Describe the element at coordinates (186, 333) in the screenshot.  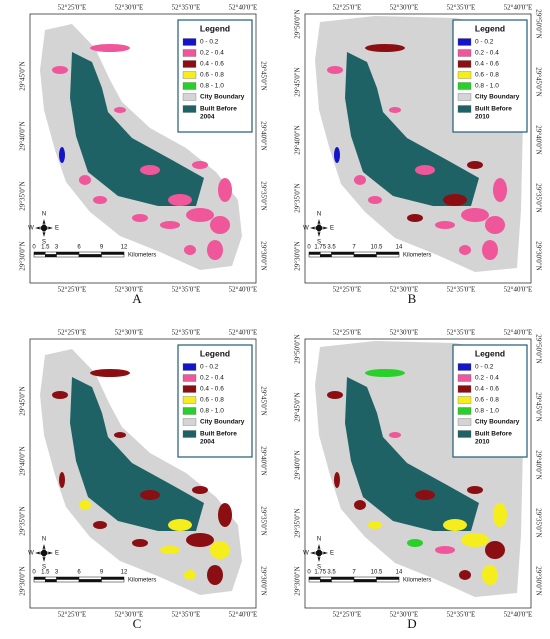
I see `top-coord: 52°35'0"E` at that location.